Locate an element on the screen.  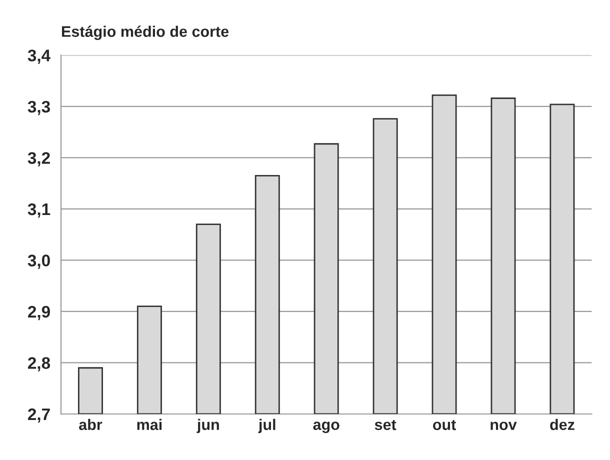
y-tick-label: 2,9 is located at coordinates (39, 313).